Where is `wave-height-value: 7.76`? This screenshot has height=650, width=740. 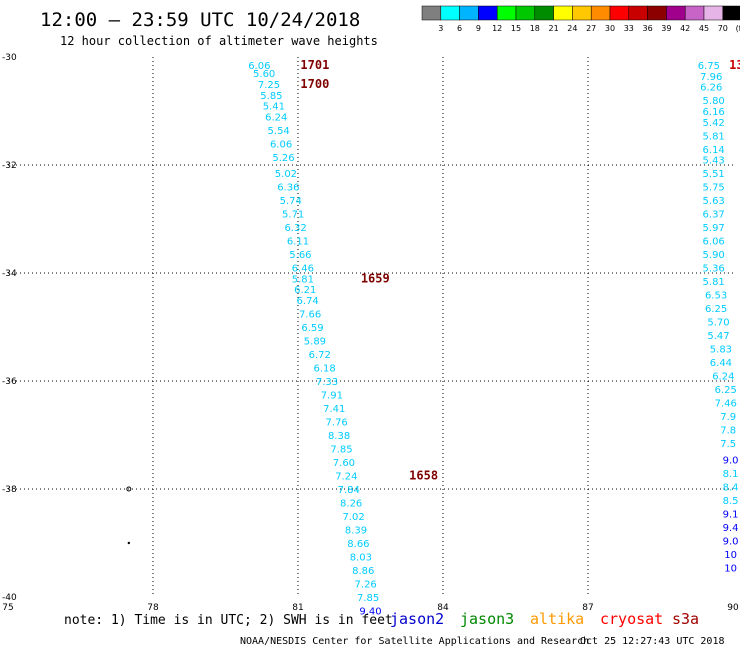
wave-height-value: 7.76 is located at coordinates (337, 423).